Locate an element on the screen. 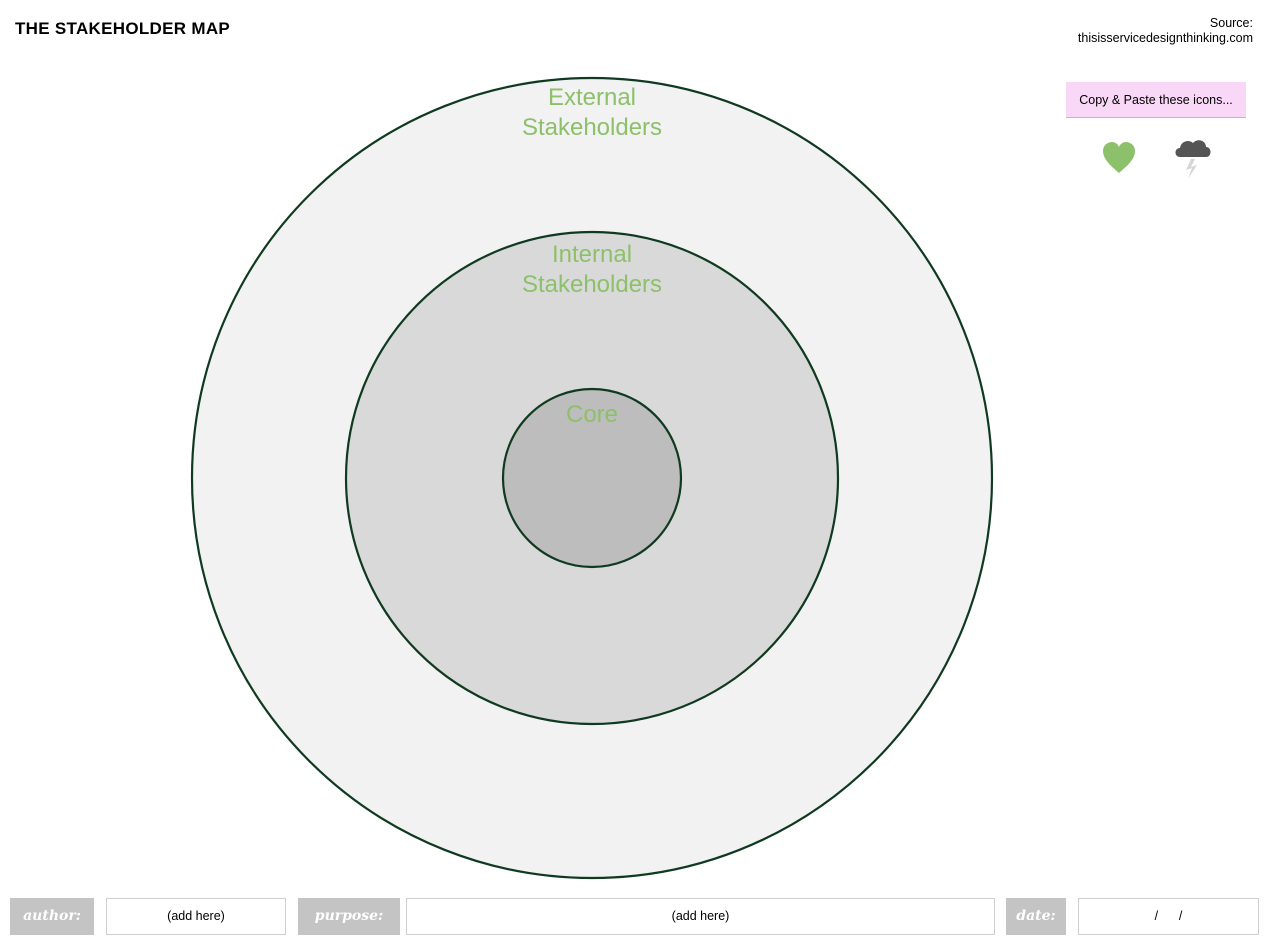  storm-cloud-icon is located at coordinates (1193, 160).